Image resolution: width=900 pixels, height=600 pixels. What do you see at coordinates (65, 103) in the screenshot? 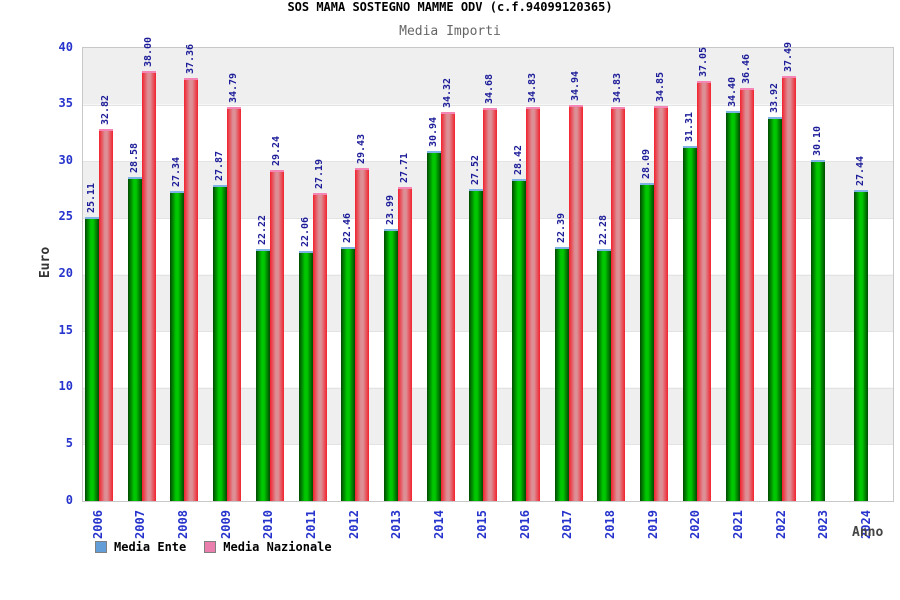
I see `y-tick-label: 35` at bounding box center [65, 103].